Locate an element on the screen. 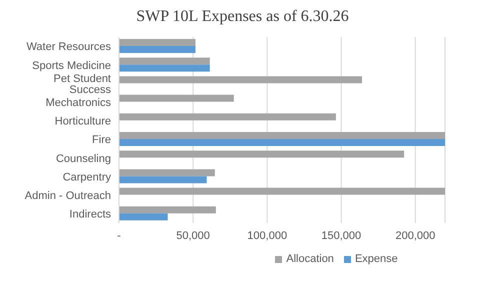 This screenshot has width=485, height=287. y-tick-label: Fire is located at coordinates (101, 140).